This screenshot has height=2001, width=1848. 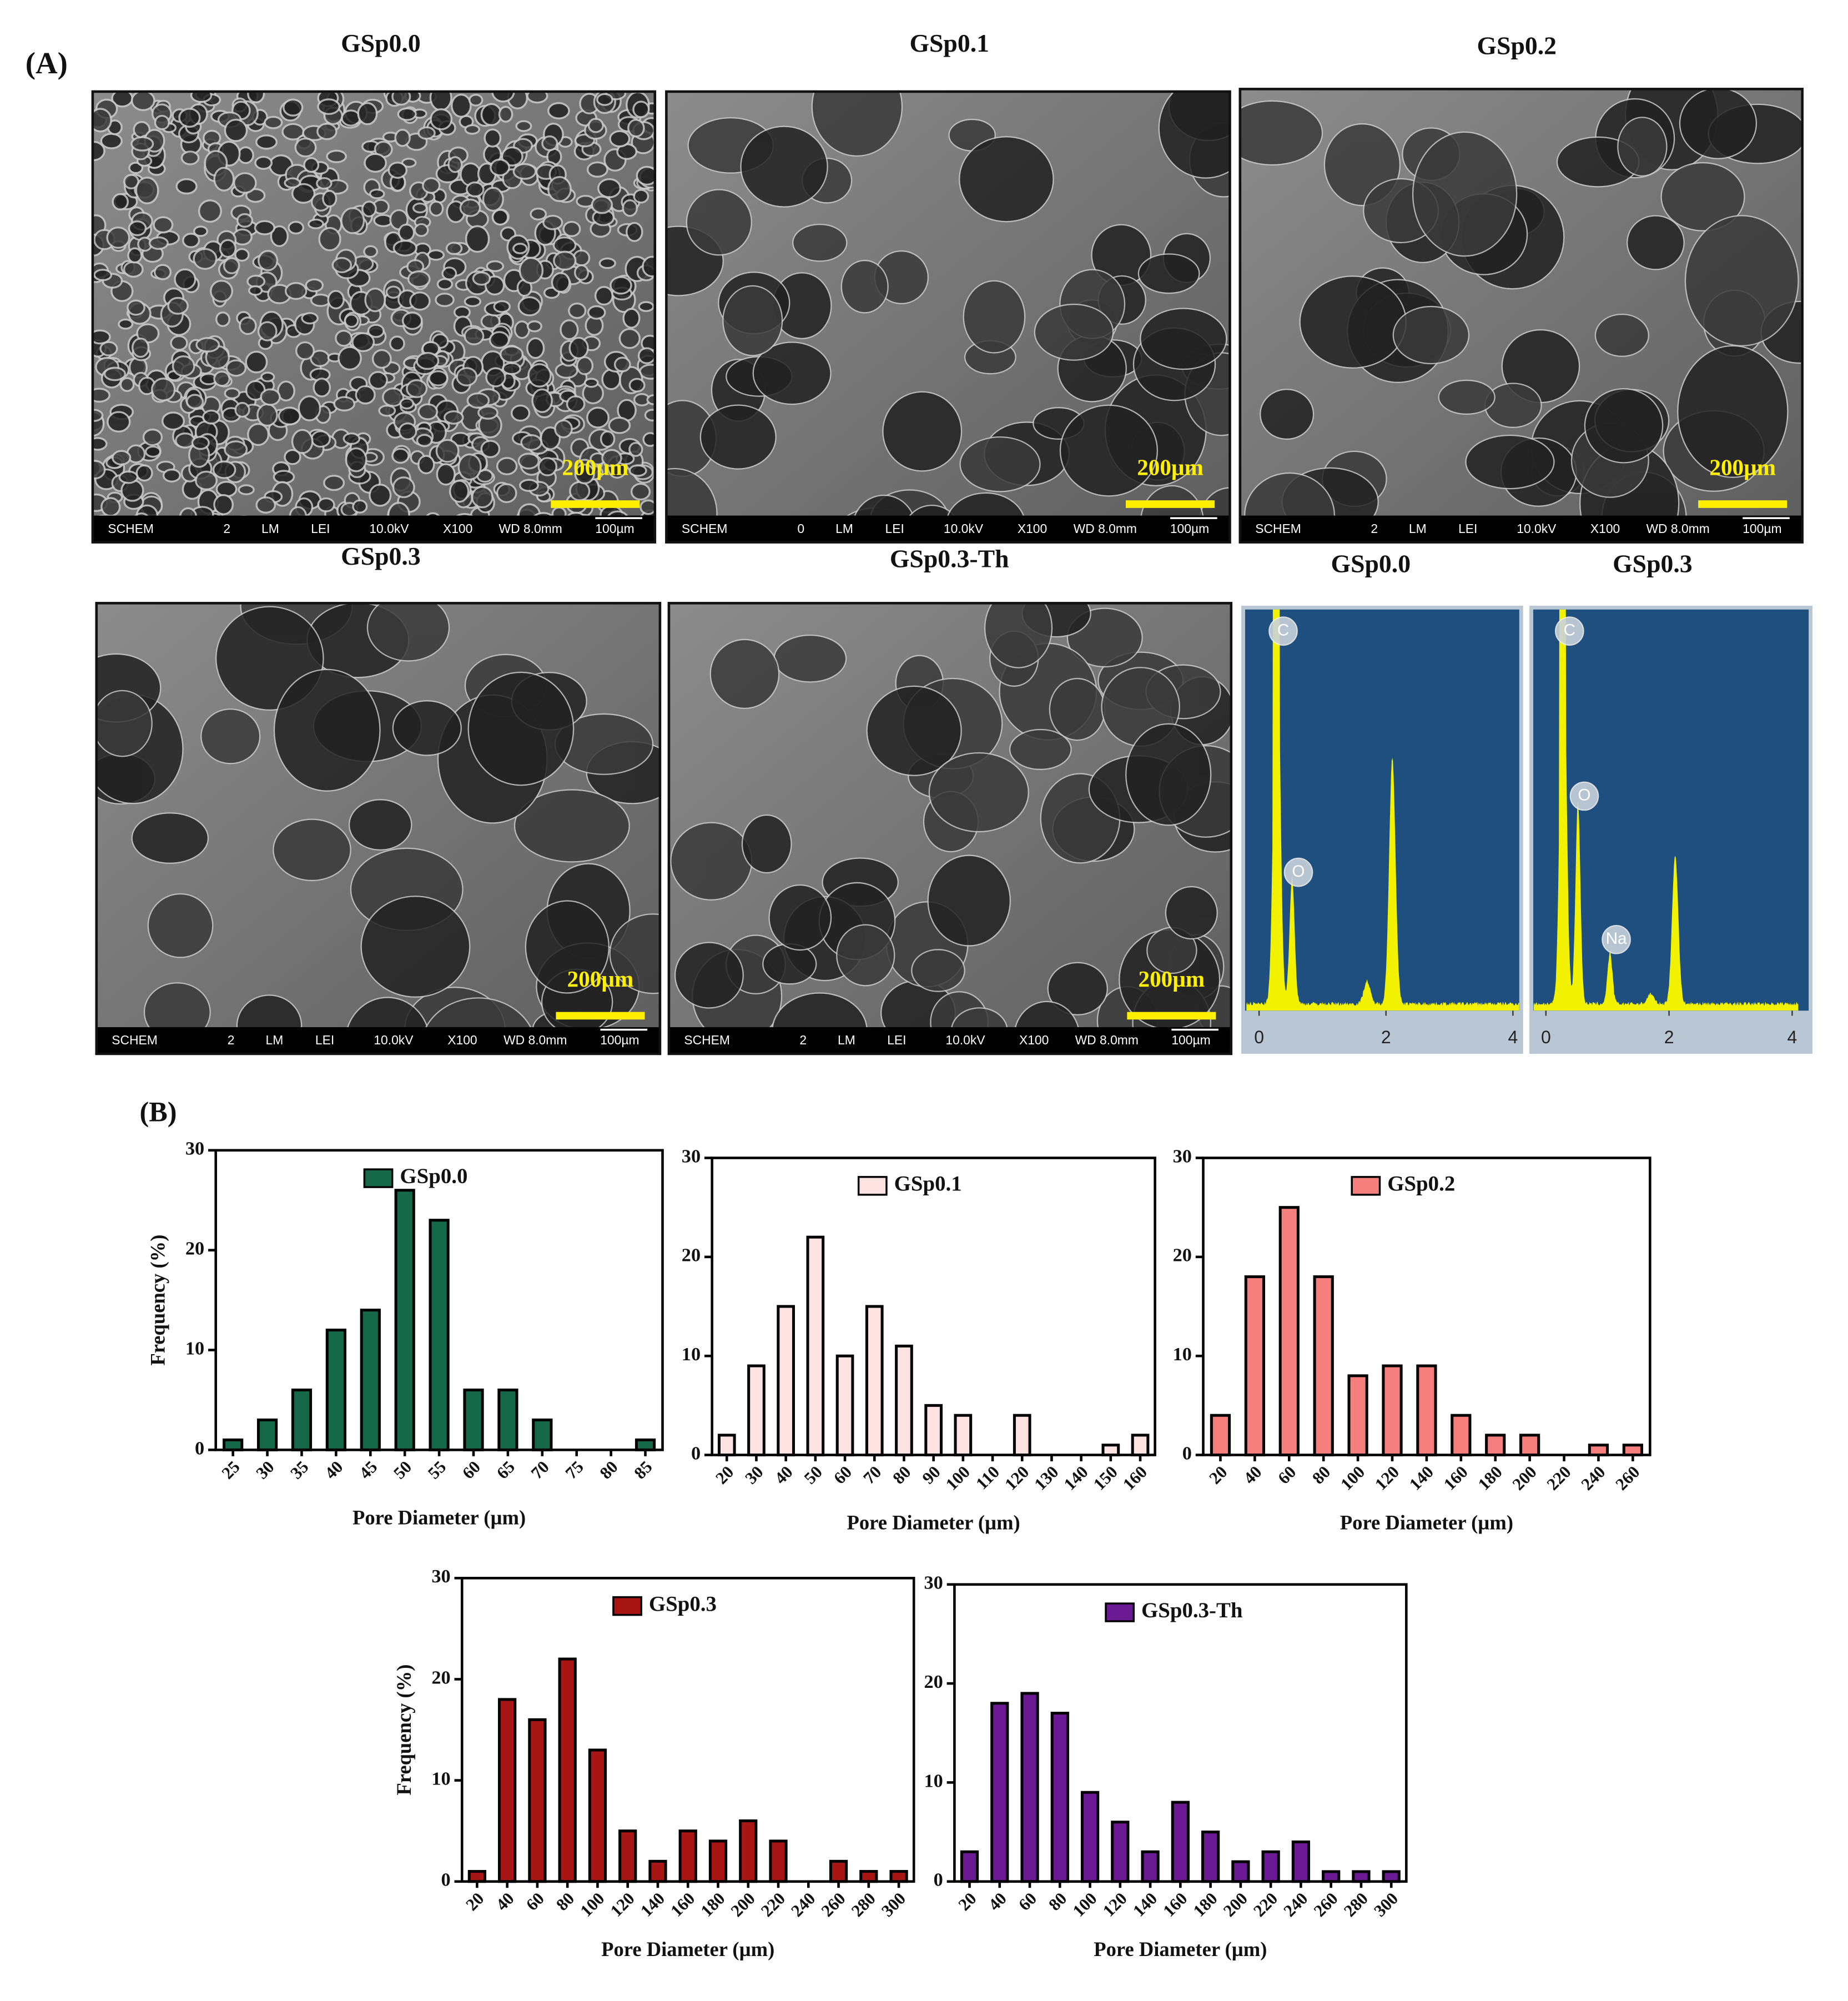 I want to click on info-text: LM, so click(x=275, y=1040).